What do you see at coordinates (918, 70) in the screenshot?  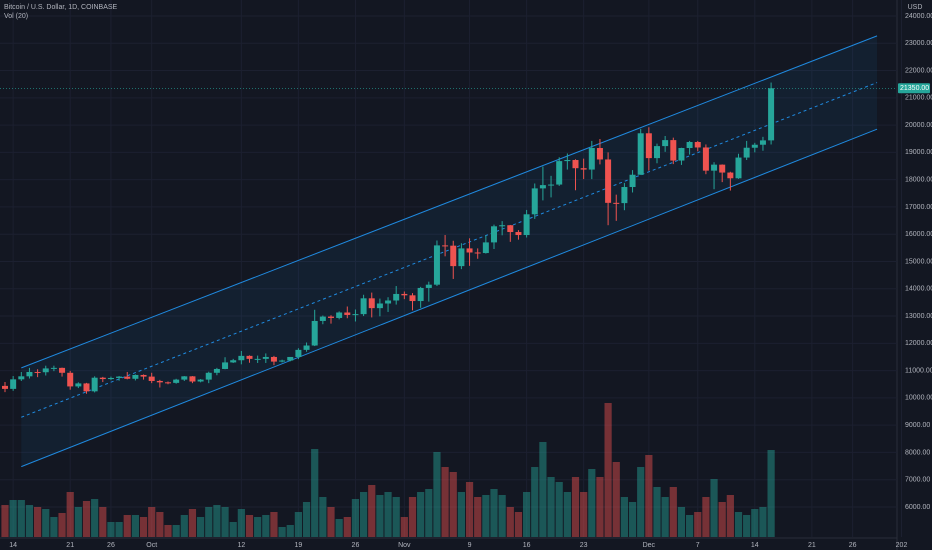 I see `y-tick-label: 22000.00` at bounding box center [918, 70].